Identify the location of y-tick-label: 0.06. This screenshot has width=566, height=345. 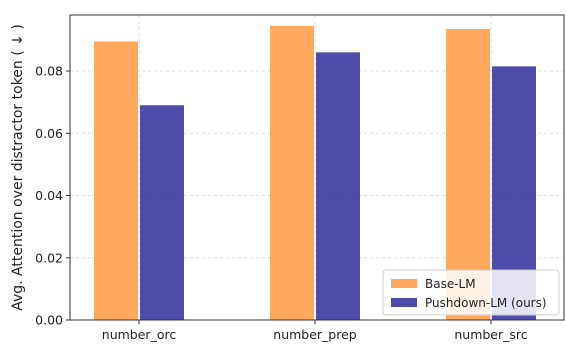
(49, 133).